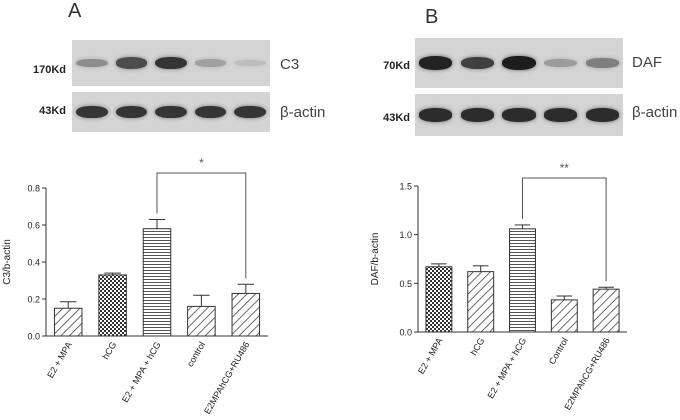  Describe the element at coordinates (405, 187) in the screenshot. I see `y-tick-label: 1.5` at that location.